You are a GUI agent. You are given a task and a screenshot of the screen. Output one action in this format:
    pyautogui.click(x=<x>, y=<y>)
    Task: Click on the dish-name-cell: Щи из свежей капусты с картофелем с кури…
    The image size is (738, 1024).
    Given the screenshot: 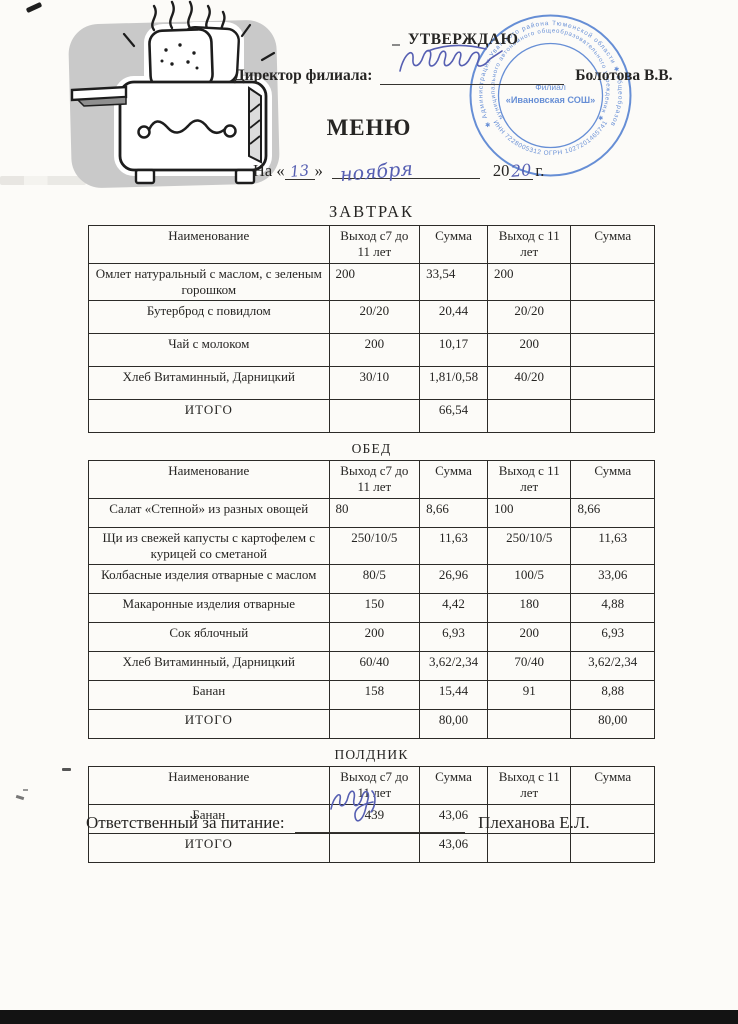 What is the action you would take?
    pyautogui.click(x=209, y=545)
    